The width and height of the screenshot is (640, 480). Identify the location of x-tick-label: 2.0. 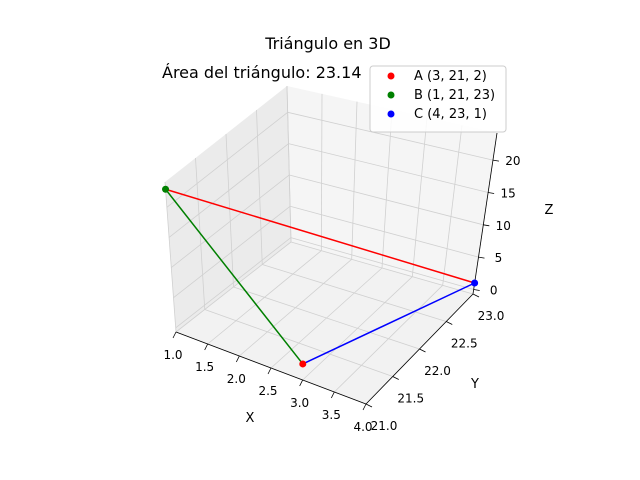
(236, 379).